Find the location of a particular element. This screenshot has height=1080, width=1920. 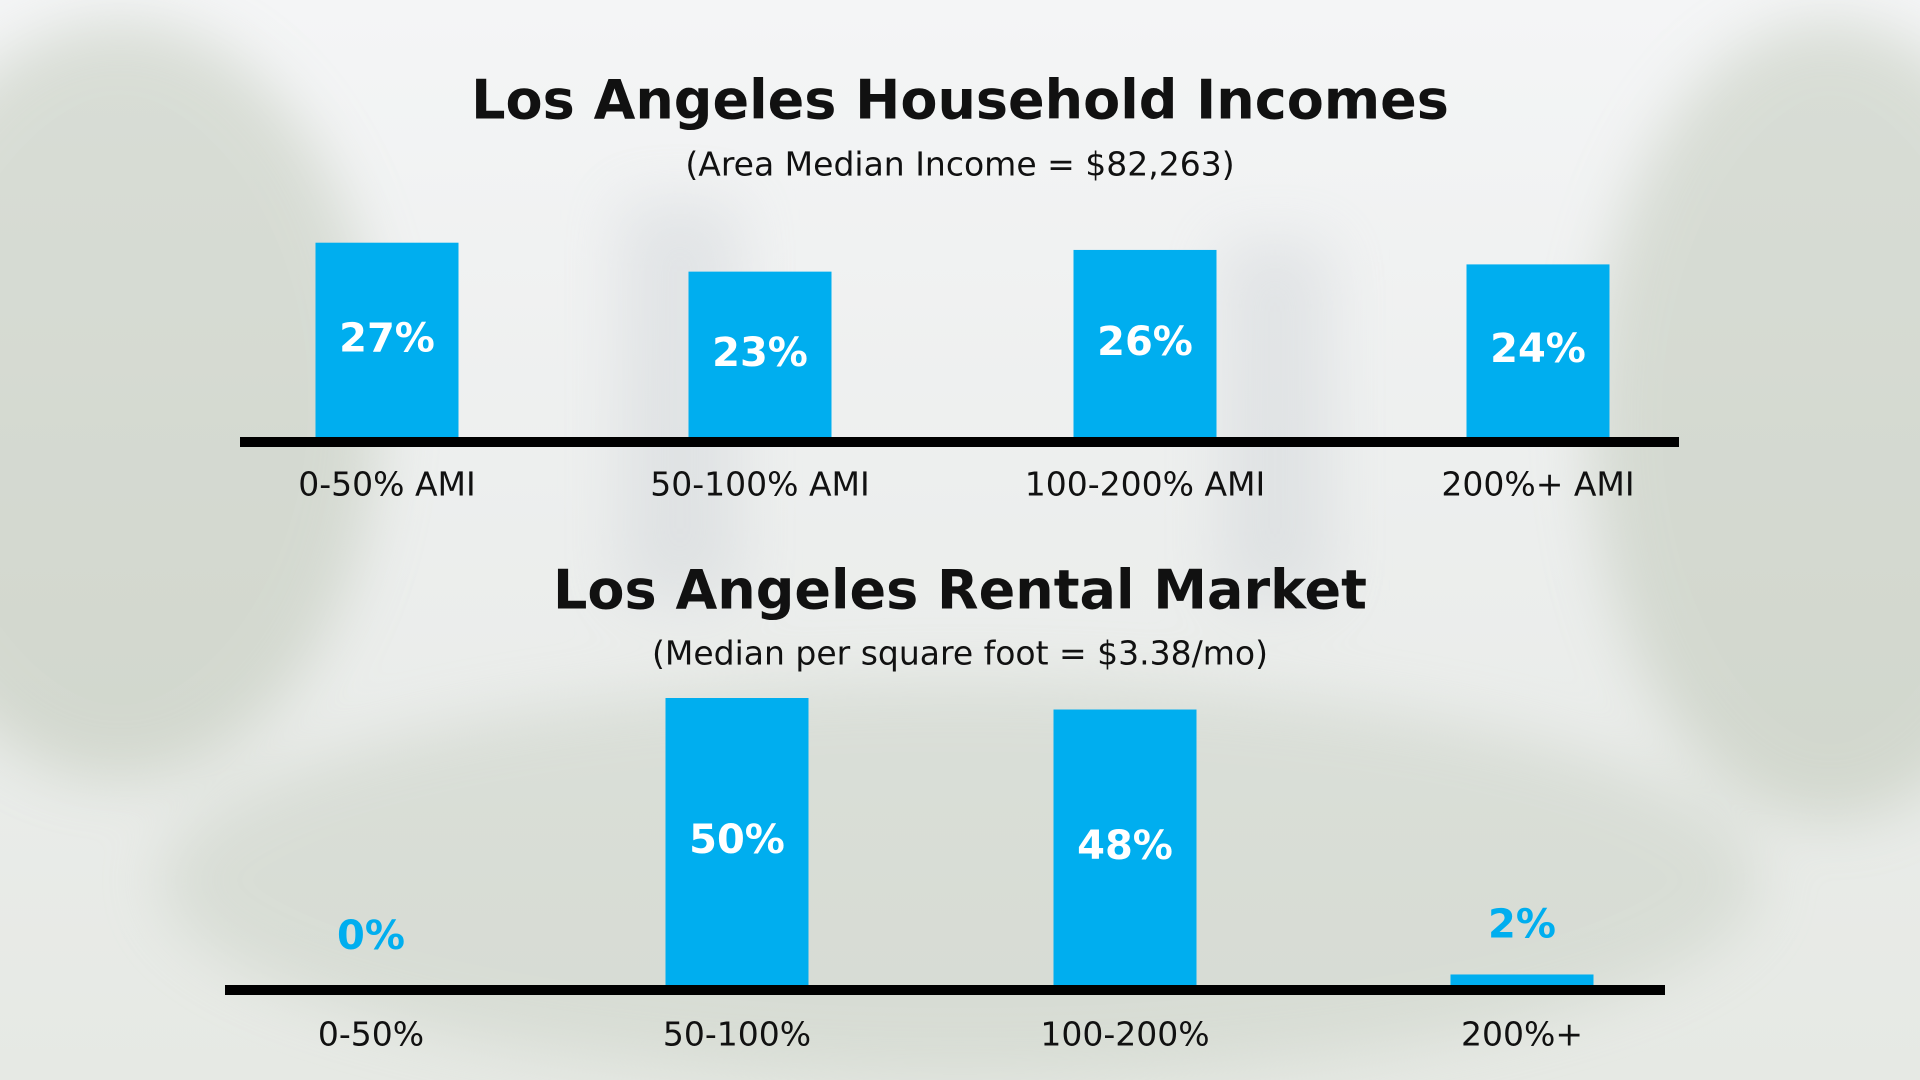

x-tick-label: 50-100% is located at coordinates (737, 1034).